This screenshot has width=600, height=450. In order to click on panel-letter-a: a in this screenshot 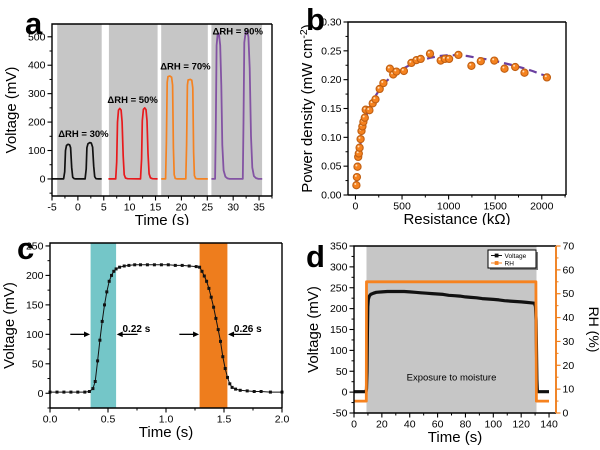, I will do `click(34, 23)`.